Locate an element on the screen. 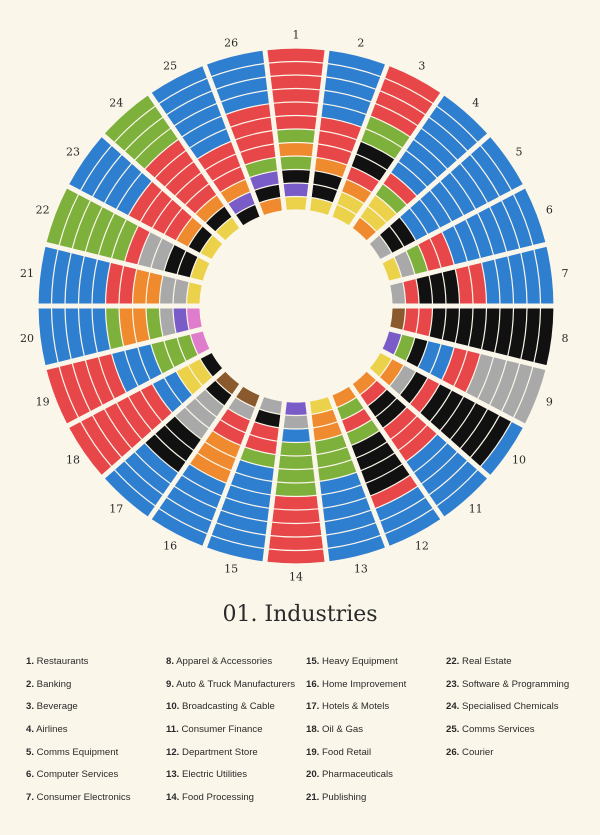 Image resolution: width=600 pixels, height=835 pixels. segment-number-21: 21 is located at coordinates (27, 273).